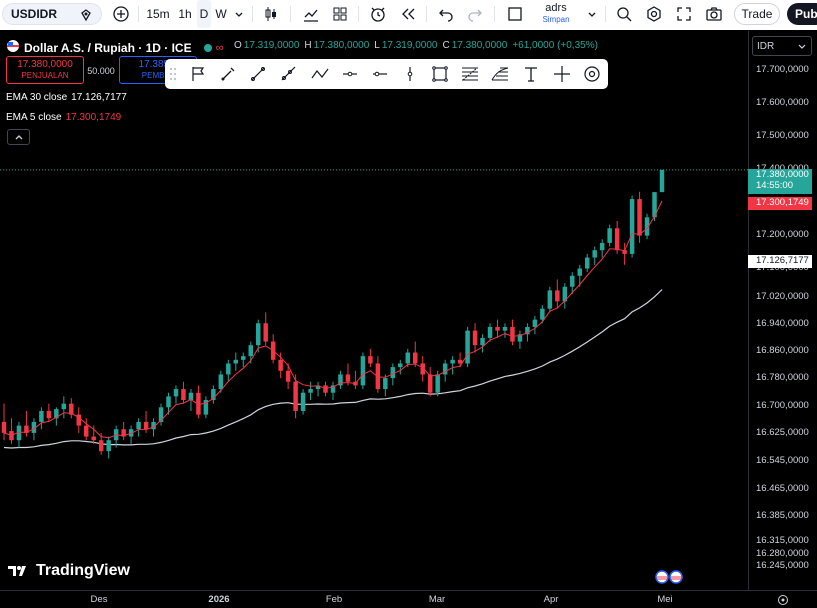  I want to click on layout-name: adrs Simpan, so click(556, 14).